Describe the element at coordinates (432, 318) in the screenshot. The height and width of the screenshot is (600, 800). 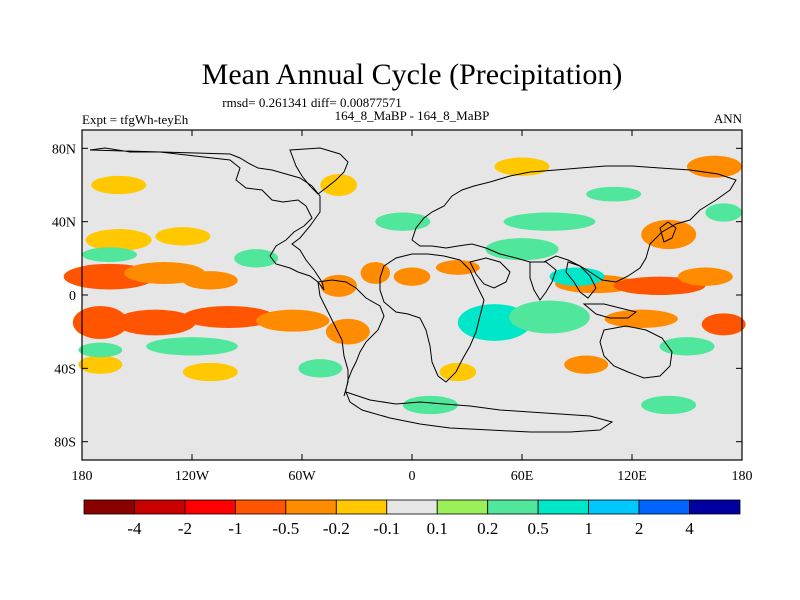
I see `coastline-africa` at that location.